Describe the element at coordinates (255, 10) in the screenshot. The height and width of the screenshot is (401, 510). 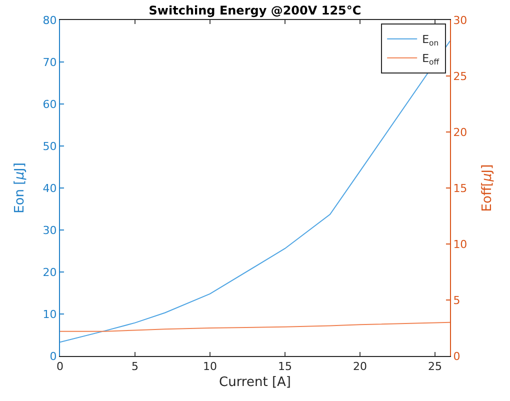
I see `chart-title: Switching Energy @200V 125°C` at that location.